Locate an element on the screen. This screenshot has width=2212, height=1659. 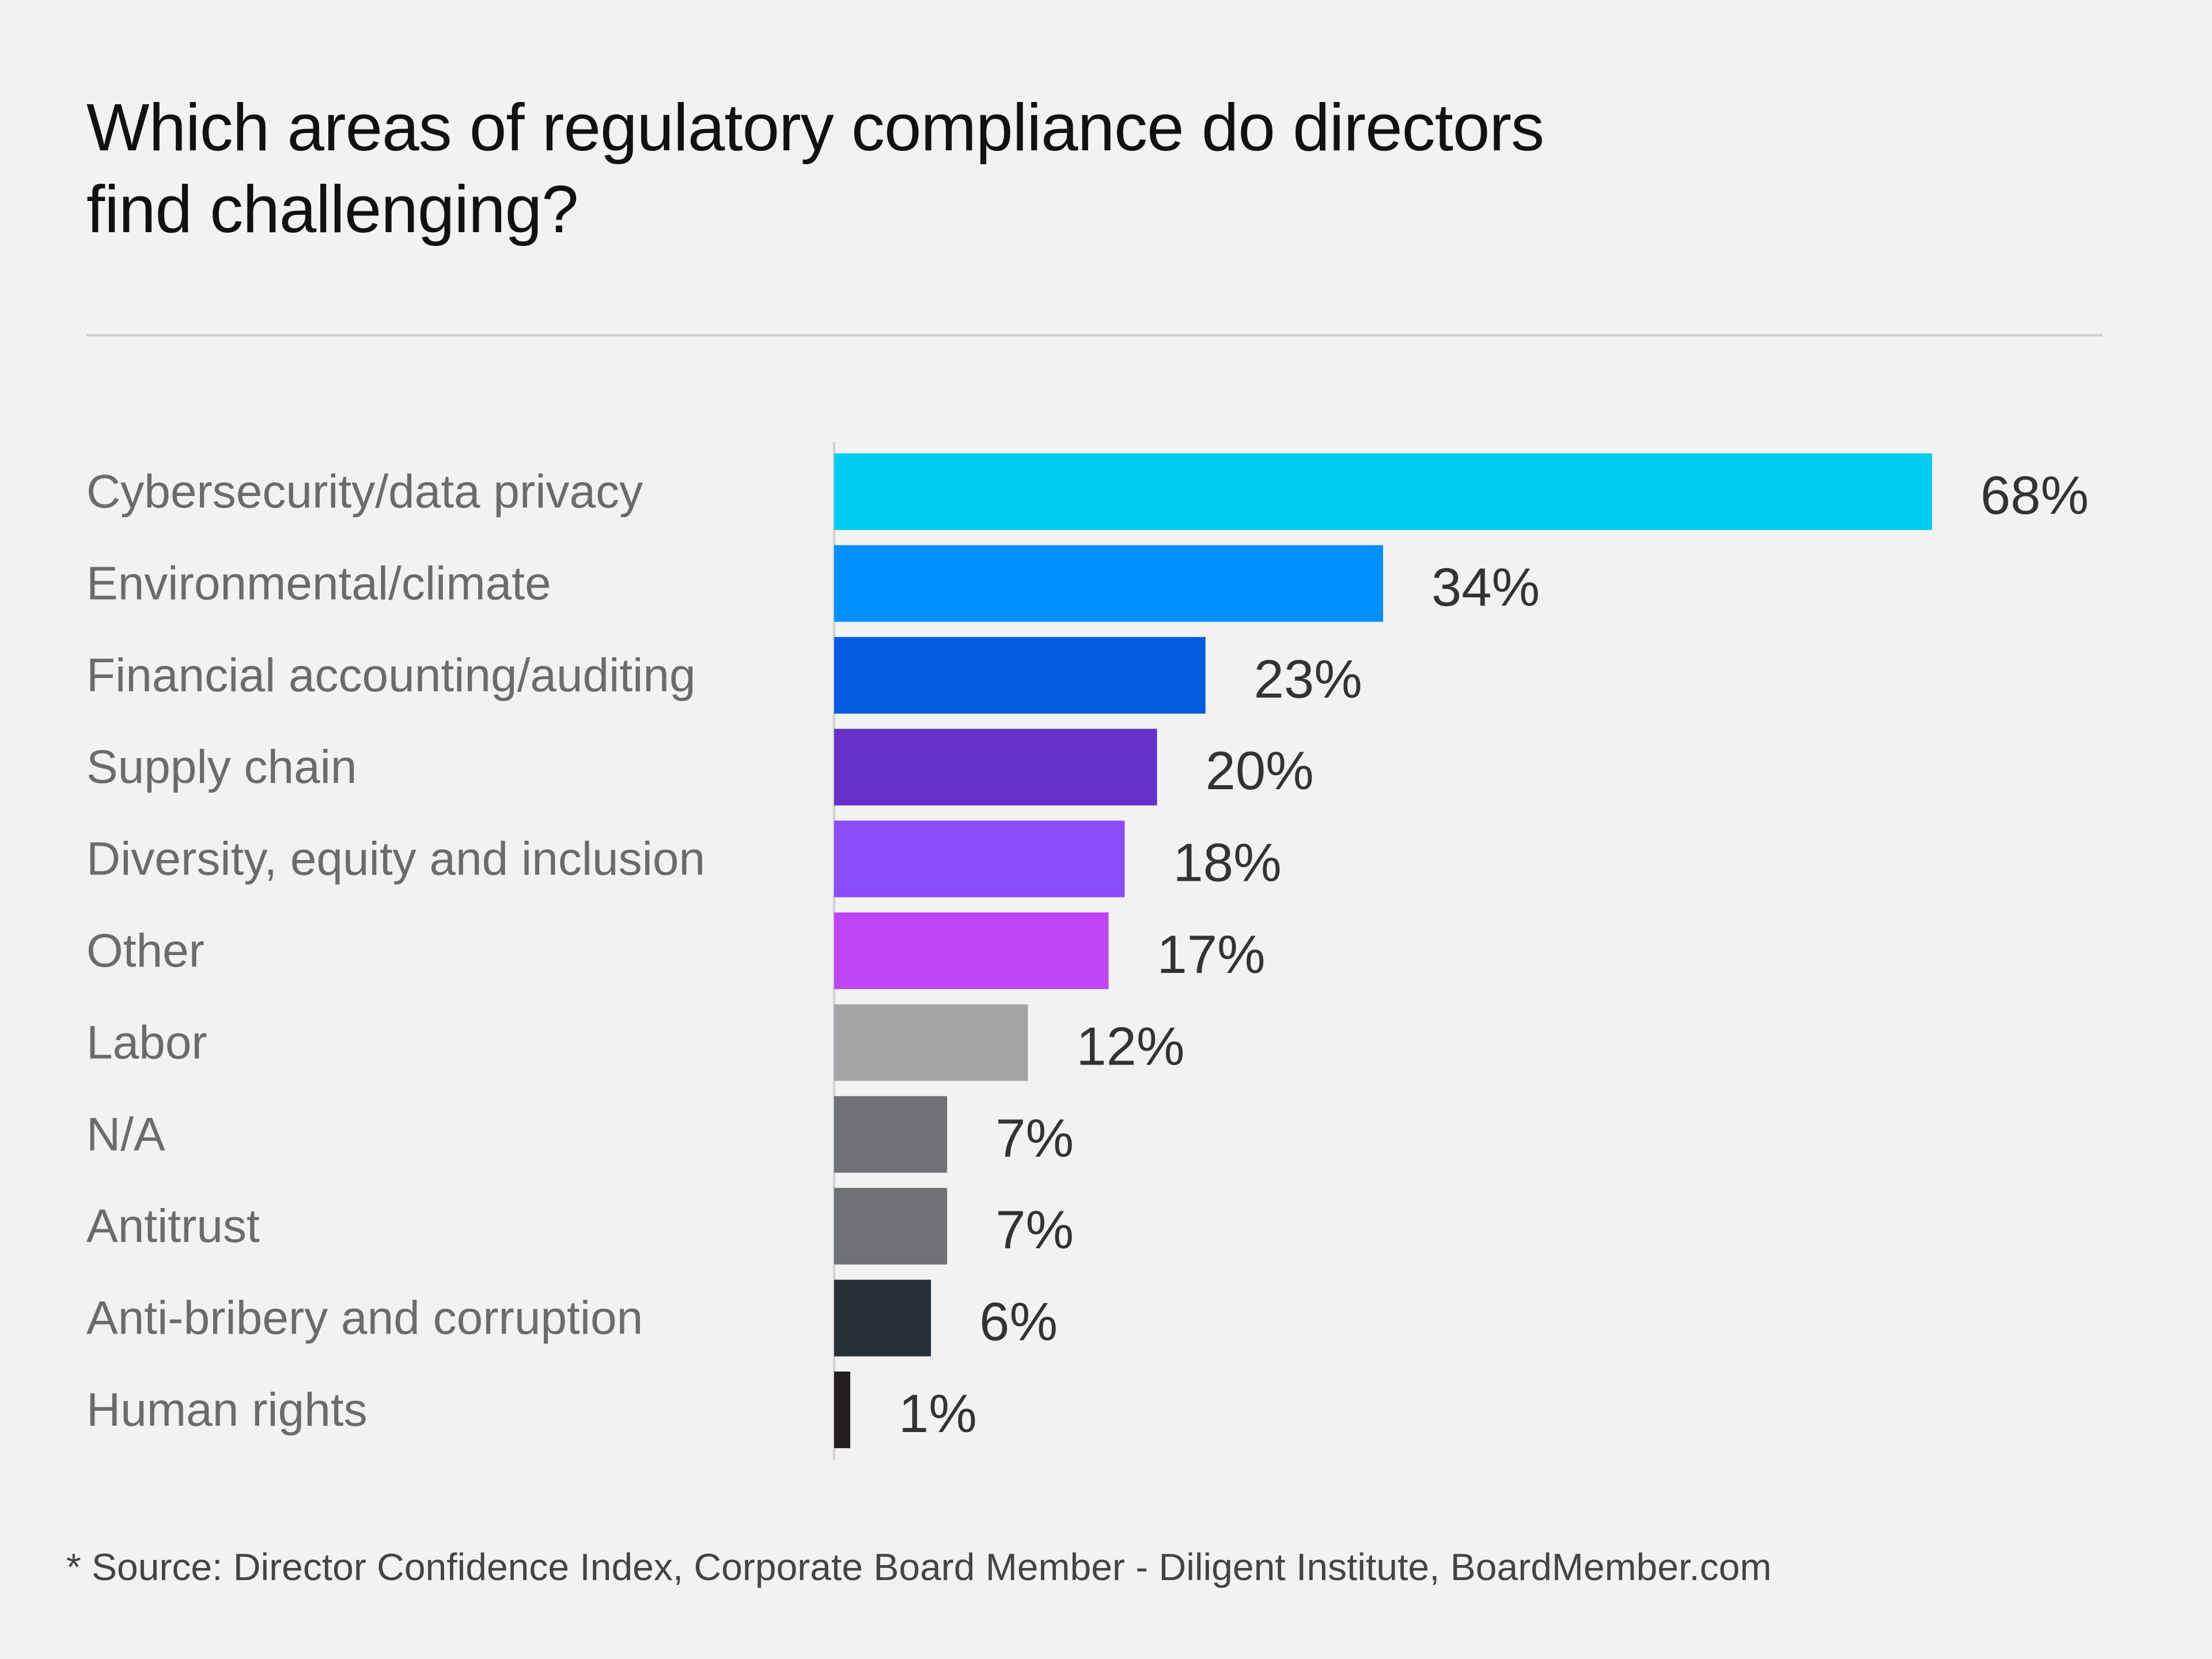
value-label: 1% is located at coordinates (938, 1413).